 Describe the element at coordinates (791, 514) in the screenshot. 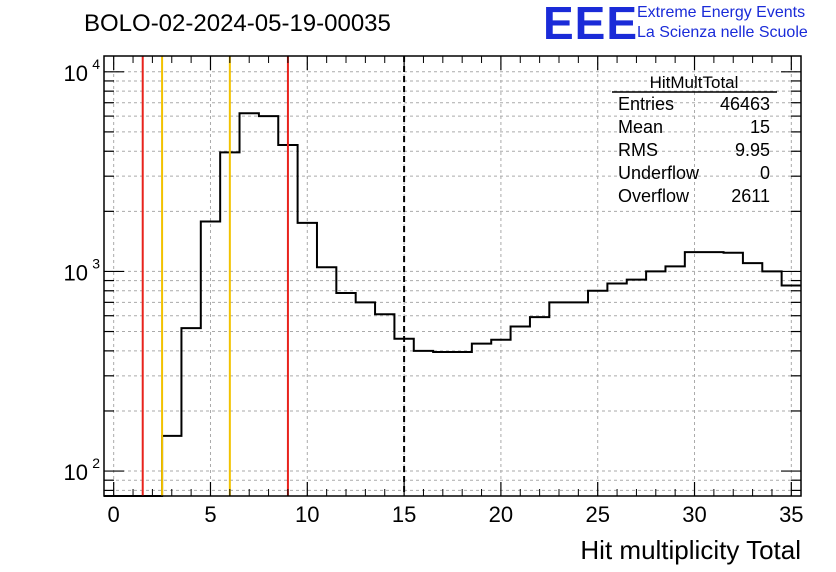

I see `x-tick-label: 35` at that location.